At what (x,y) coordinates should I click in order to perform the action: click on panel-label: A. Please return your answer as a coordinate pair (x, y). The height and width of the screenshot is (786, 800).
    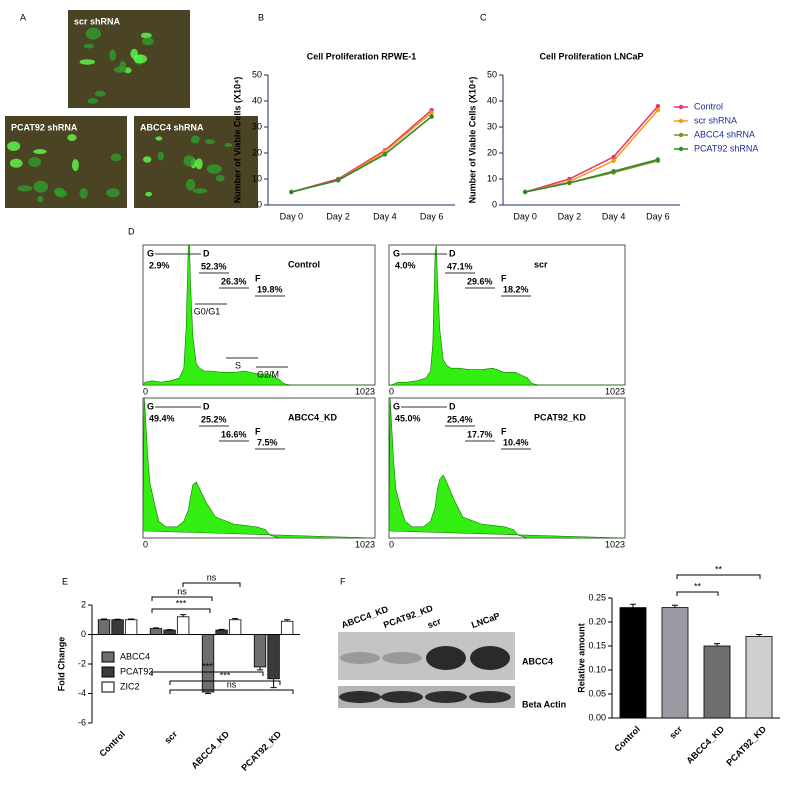
    Looking at the image, I should click on (23, 17).